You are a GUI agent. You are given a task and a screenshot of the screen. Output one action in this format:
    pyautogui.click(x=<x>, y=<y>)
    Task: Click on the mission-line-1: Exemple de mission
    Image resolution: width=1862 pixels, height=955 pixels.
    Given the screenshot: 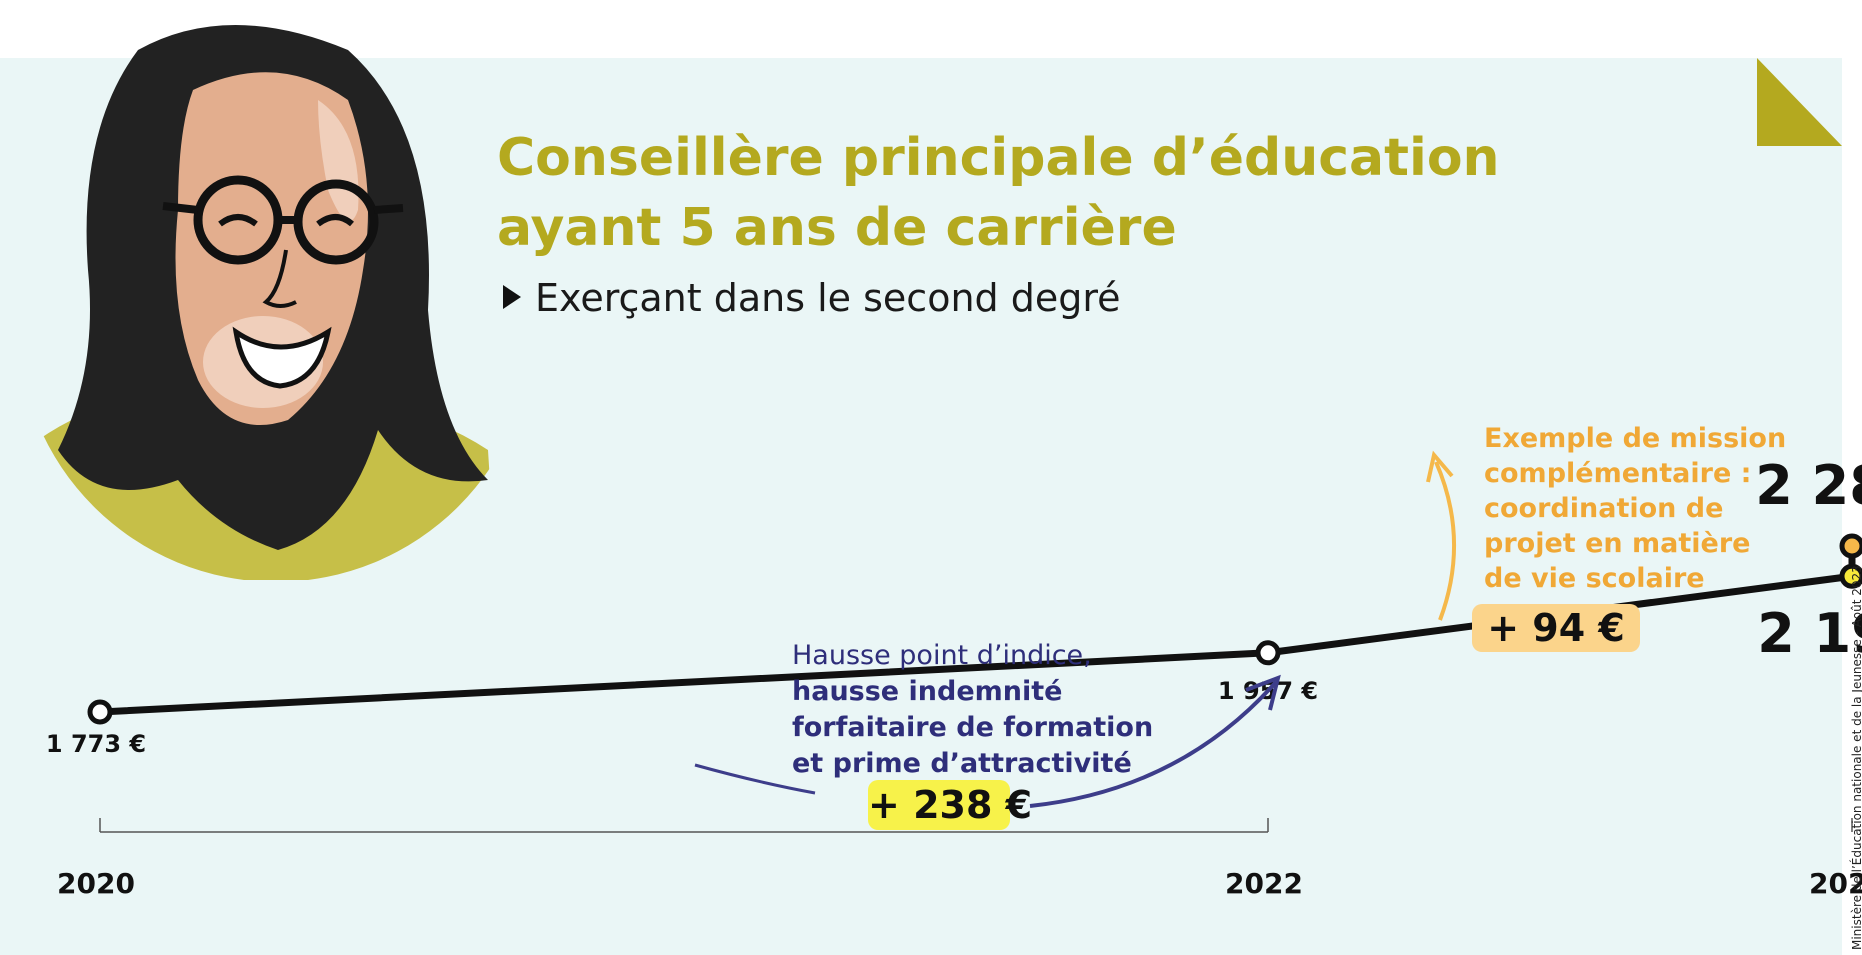 What is the action you would take?
    pyautogui.click(x=1635, y=438)
    